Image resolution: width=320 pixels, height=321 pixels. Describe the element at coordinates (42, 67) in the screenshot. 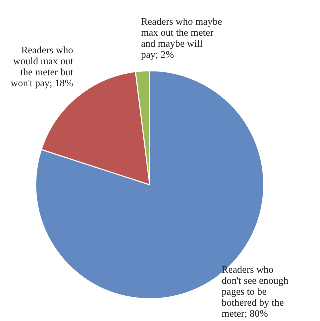

I see `slice-label: Readers who would max out the meter but won't pay; 18%` at that location.